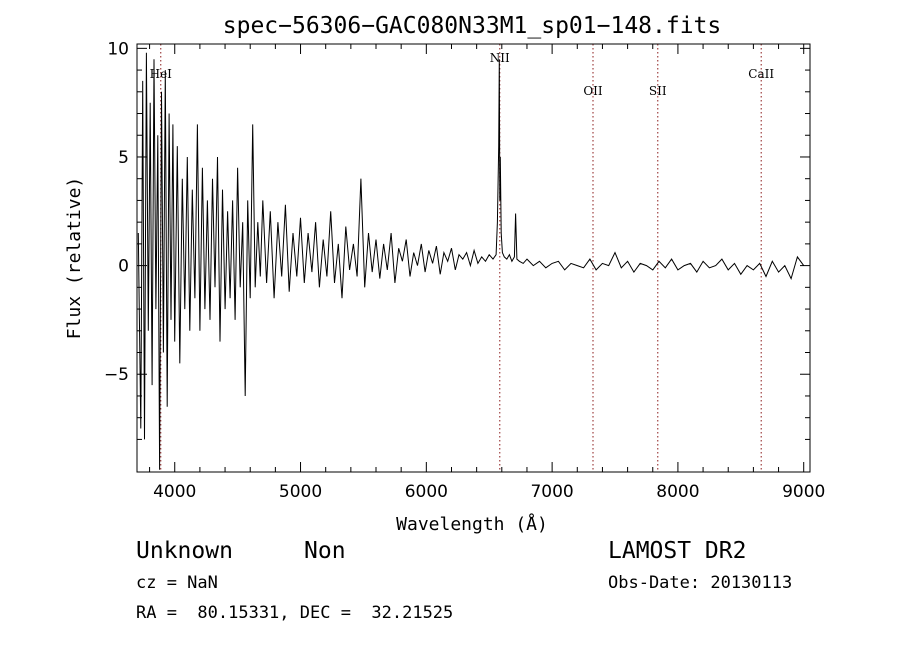  Describe the element at coordinates (761, 74) in the screenshot. I see `line-label-caii: CaII` at that location.